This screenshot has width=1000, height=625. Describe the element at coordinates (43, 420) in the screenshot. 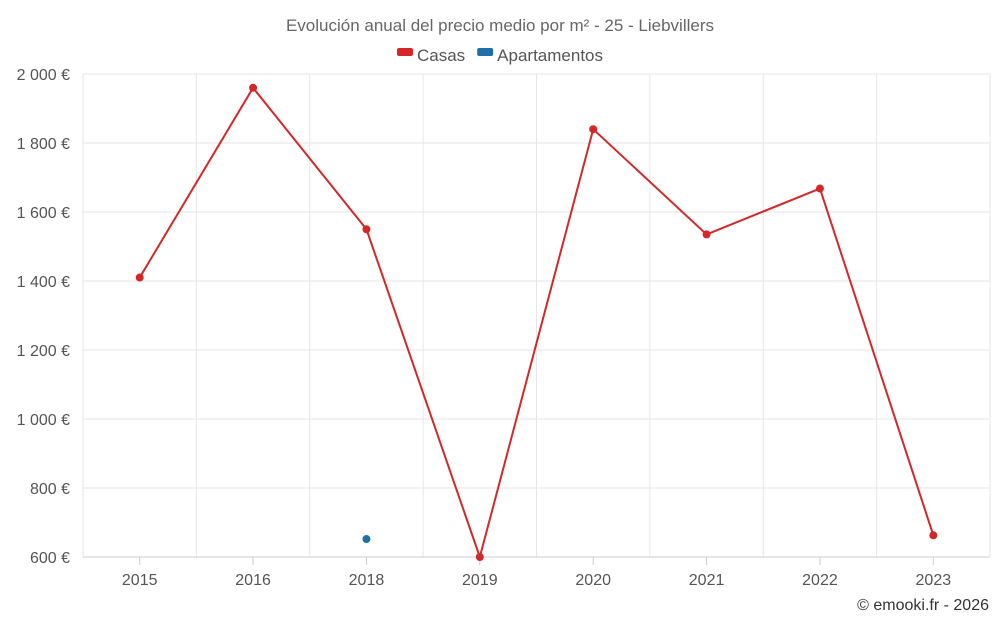

I see `y-tick-label: 1 000 €` at that location.